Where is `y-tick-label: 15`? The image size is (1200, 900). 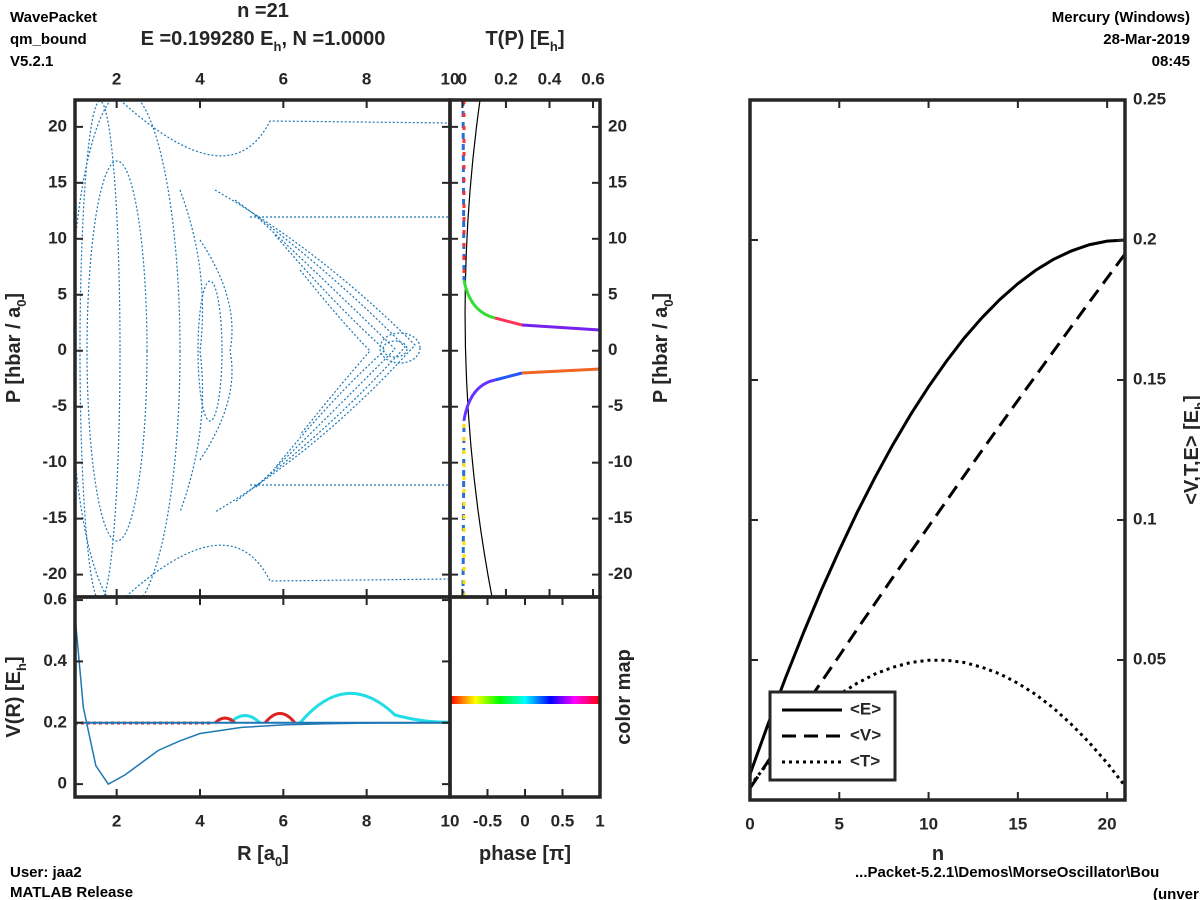
y-tick-label: 15 is located at coordinates (57, 181).